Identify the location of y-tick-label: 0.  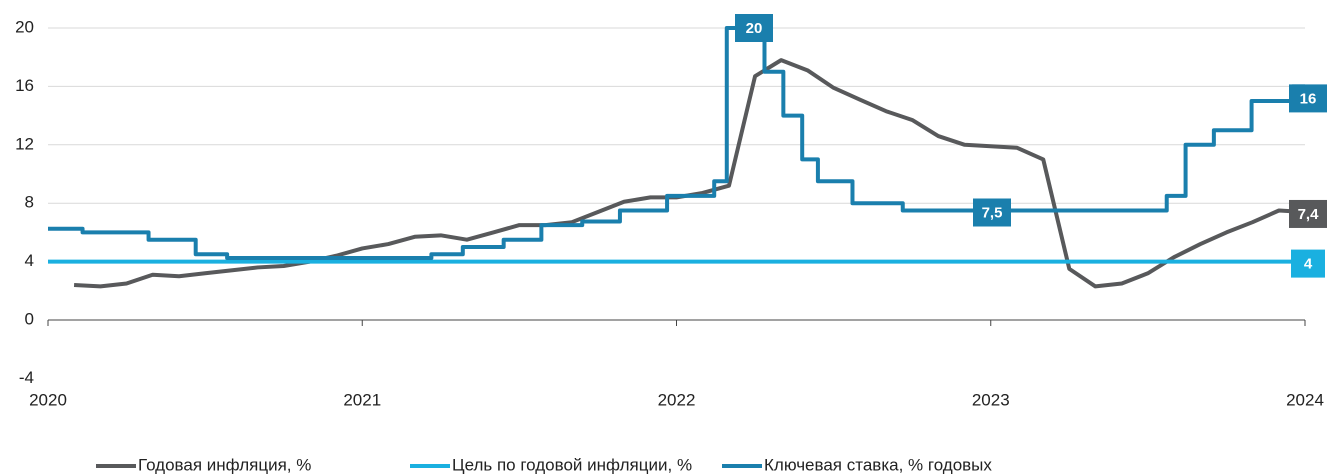
(29, 318).